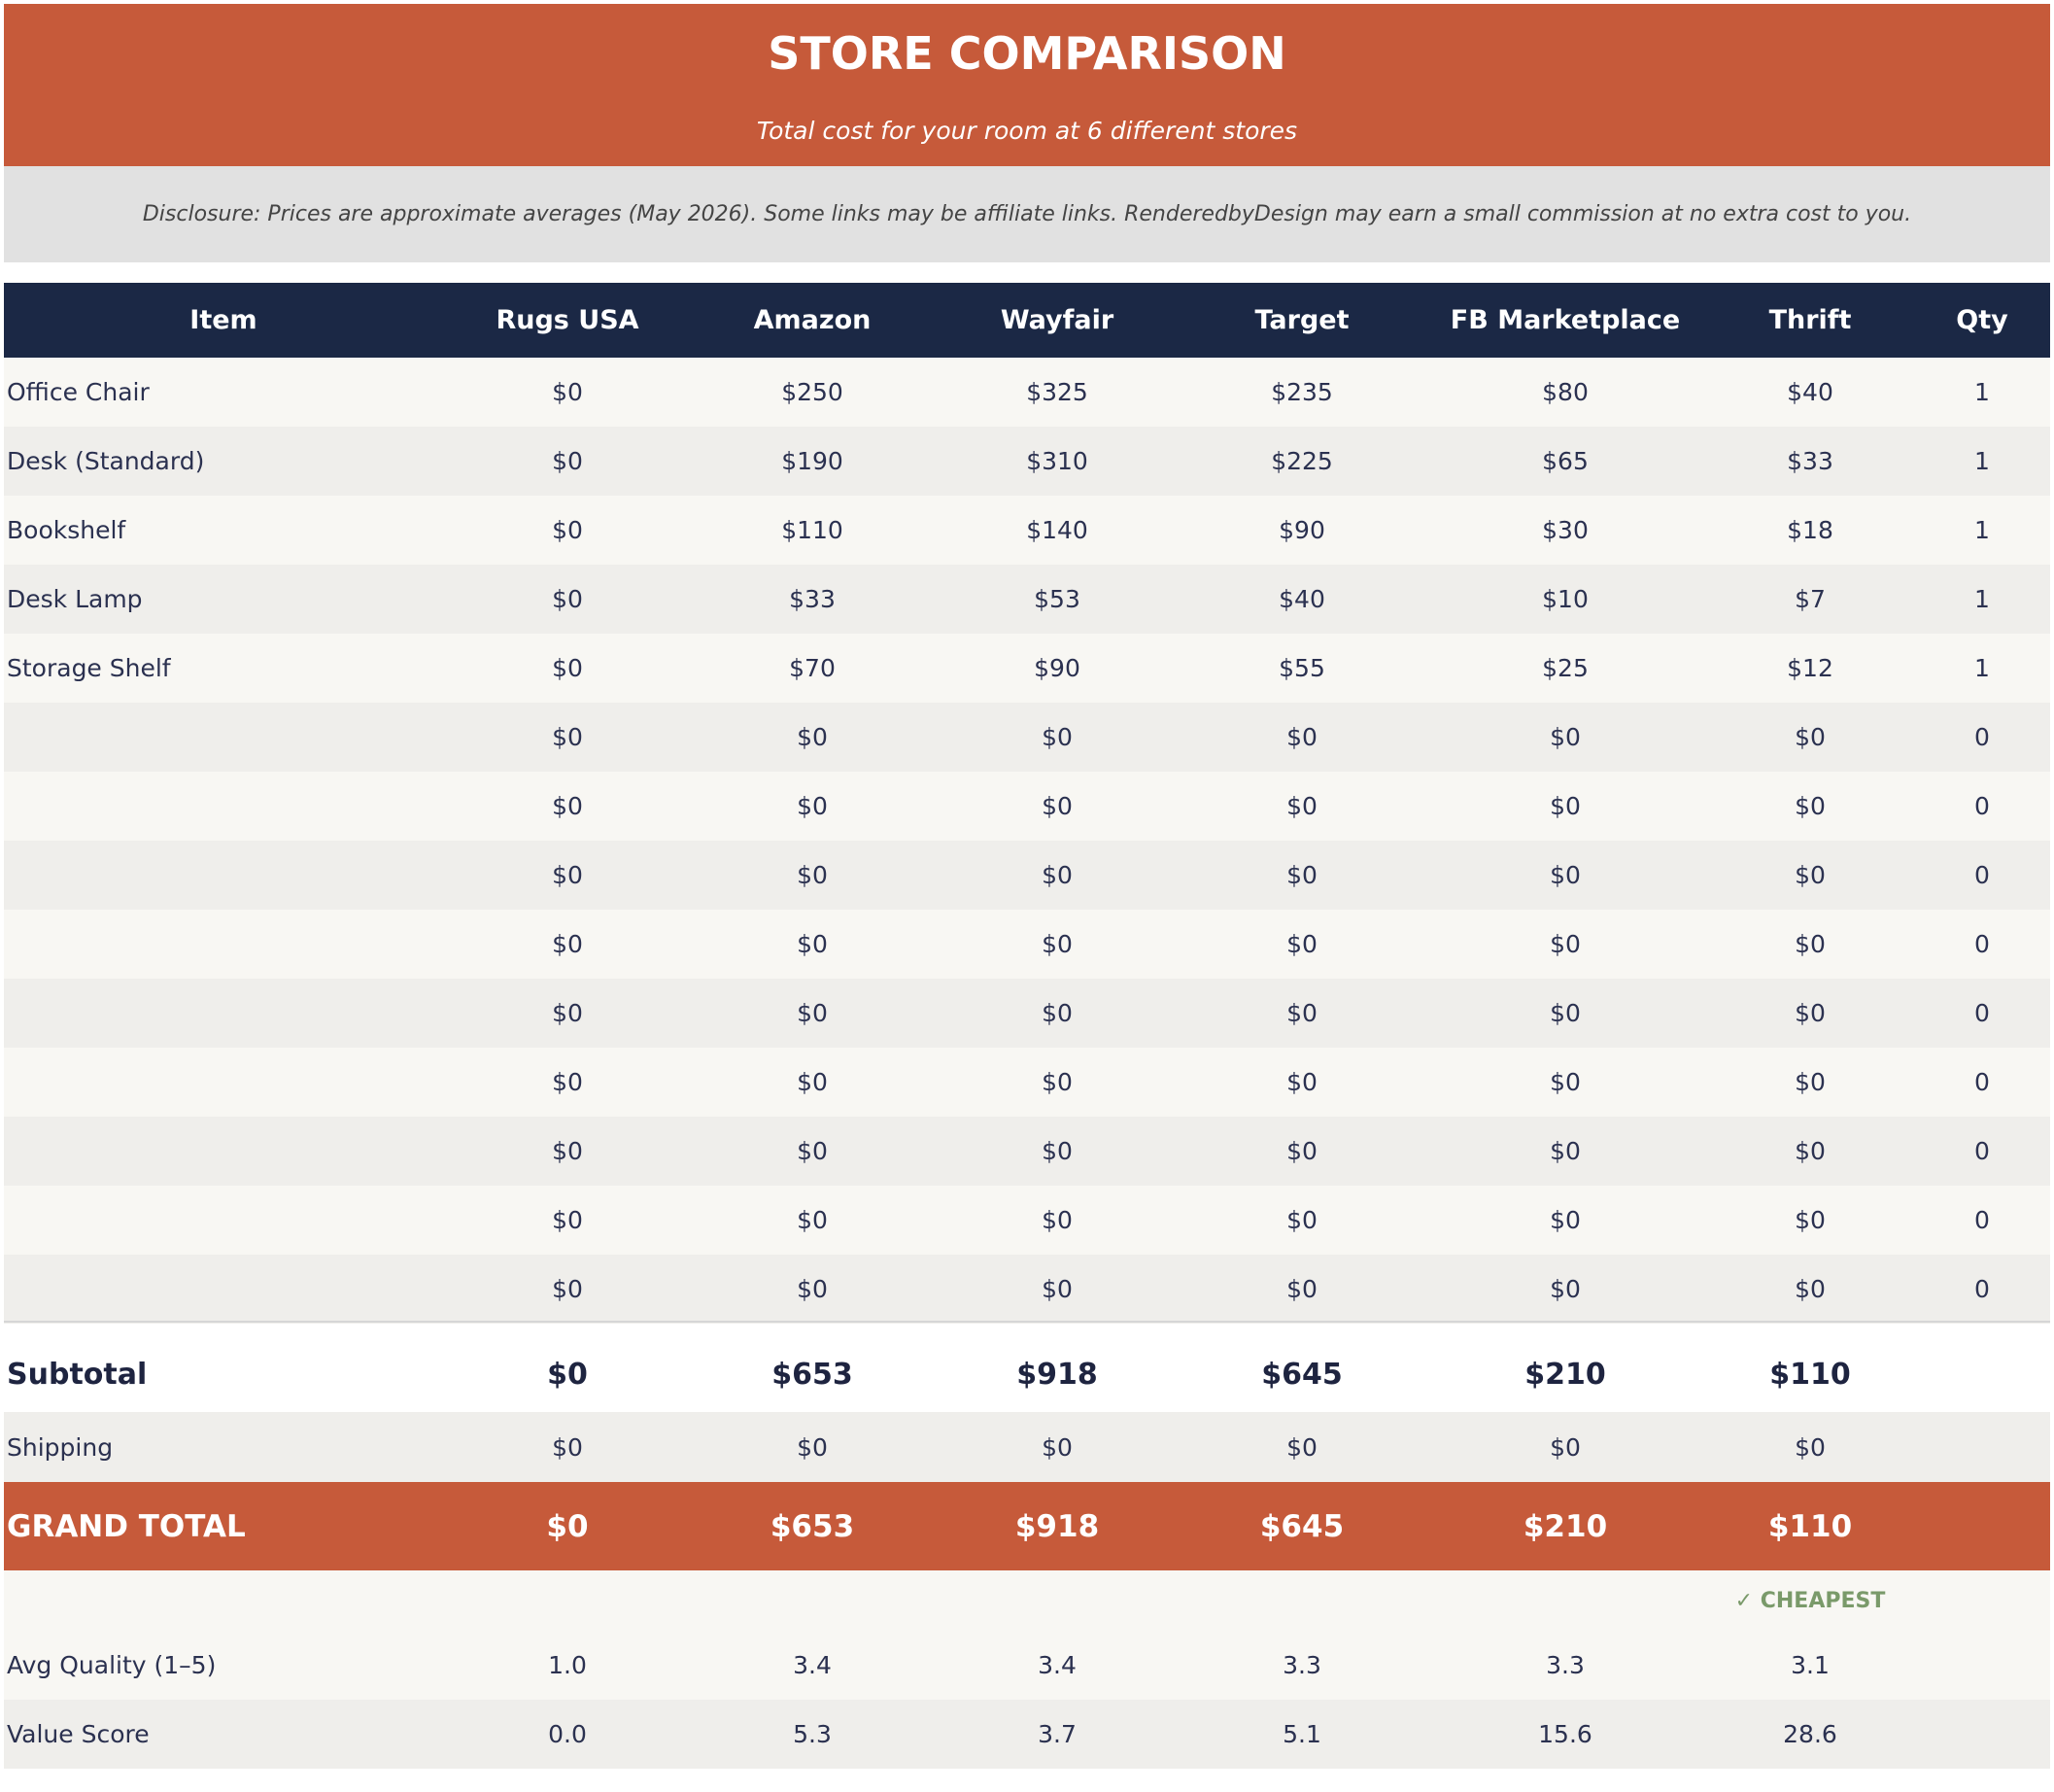 This screenshot has height=1792, width=2054. I want to click on column-header: Thrift, so click(1810, 320).